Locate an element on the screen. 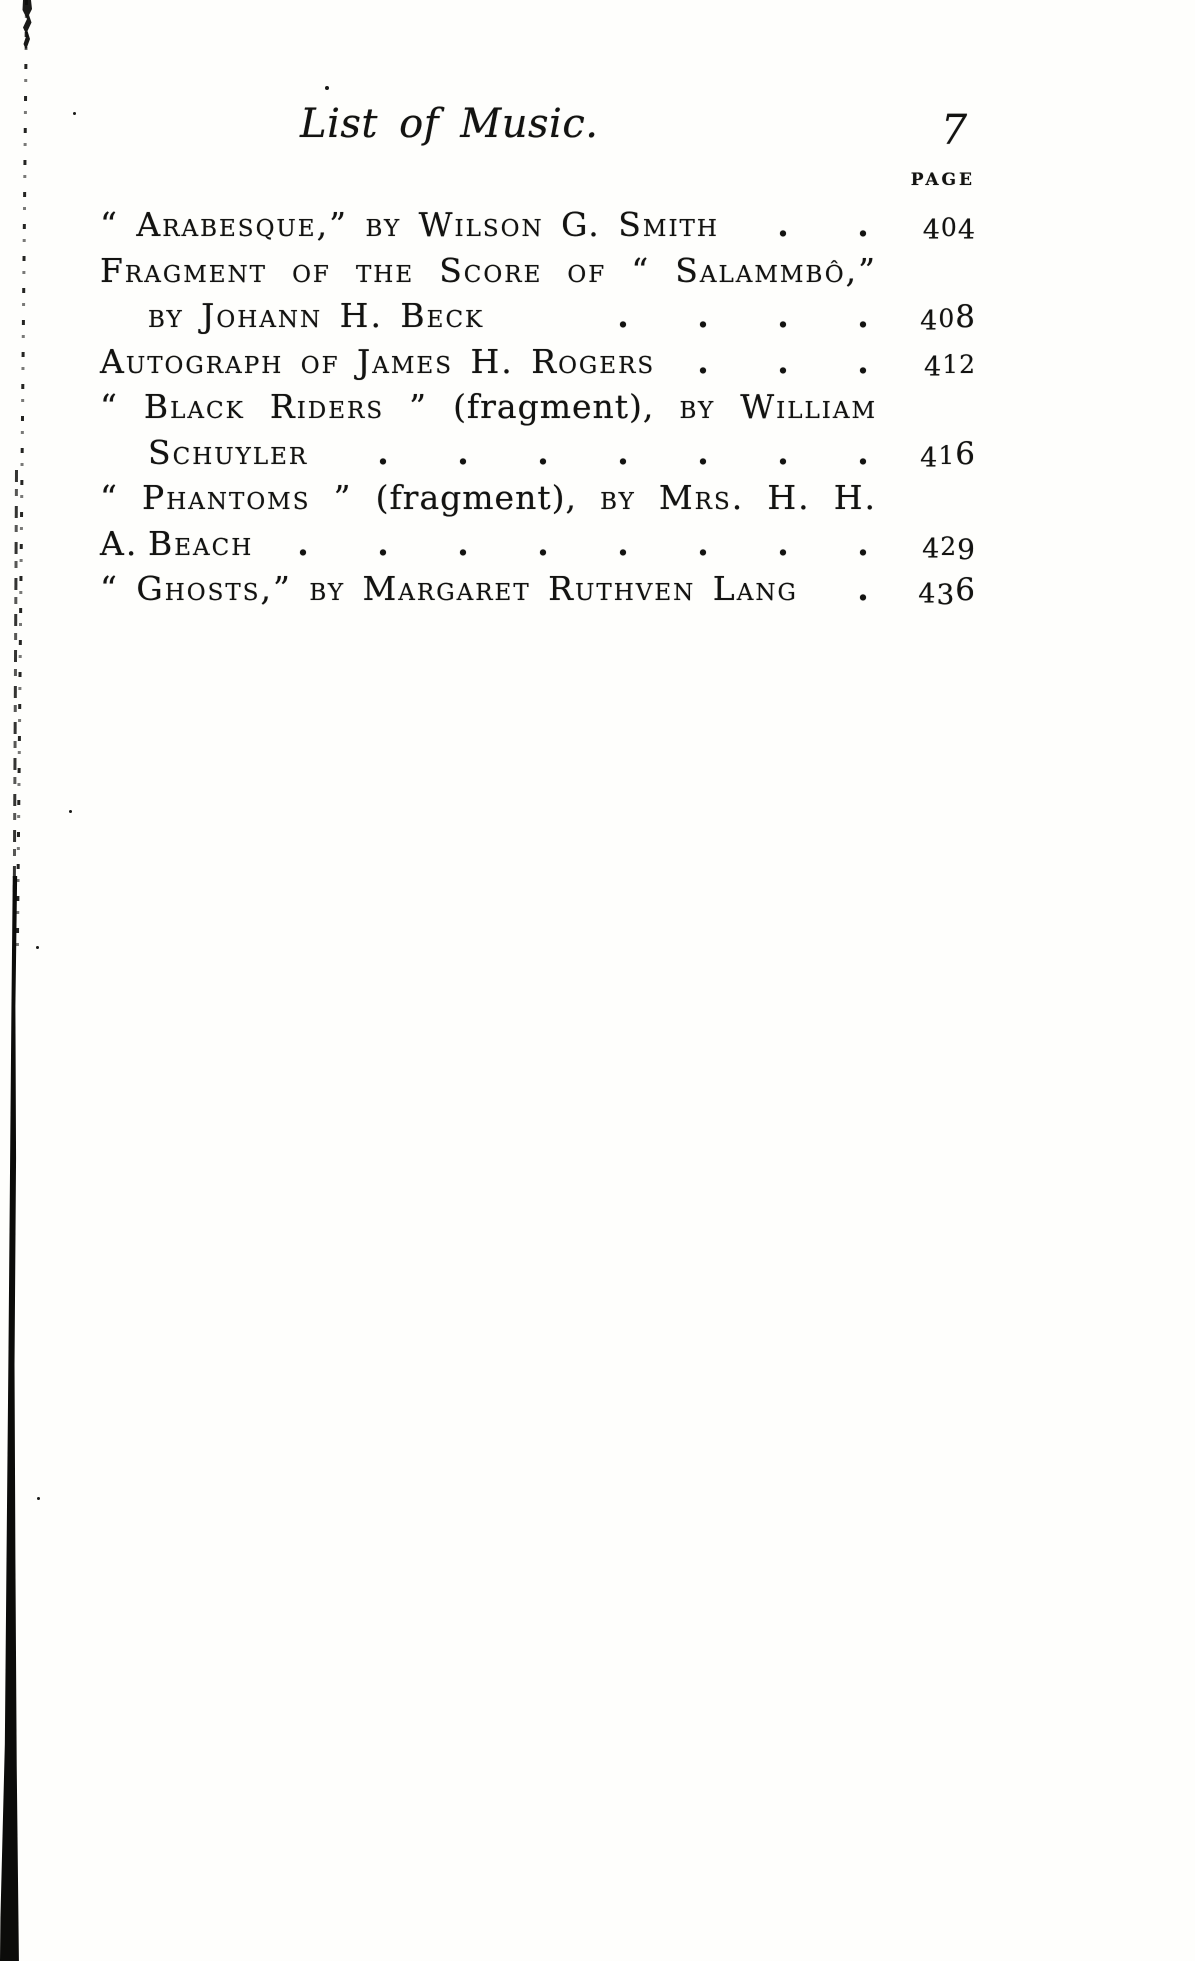 The height and width of the screenshot is (1961, 1195). entry-text: Beach is located at coordinates (200, 544).